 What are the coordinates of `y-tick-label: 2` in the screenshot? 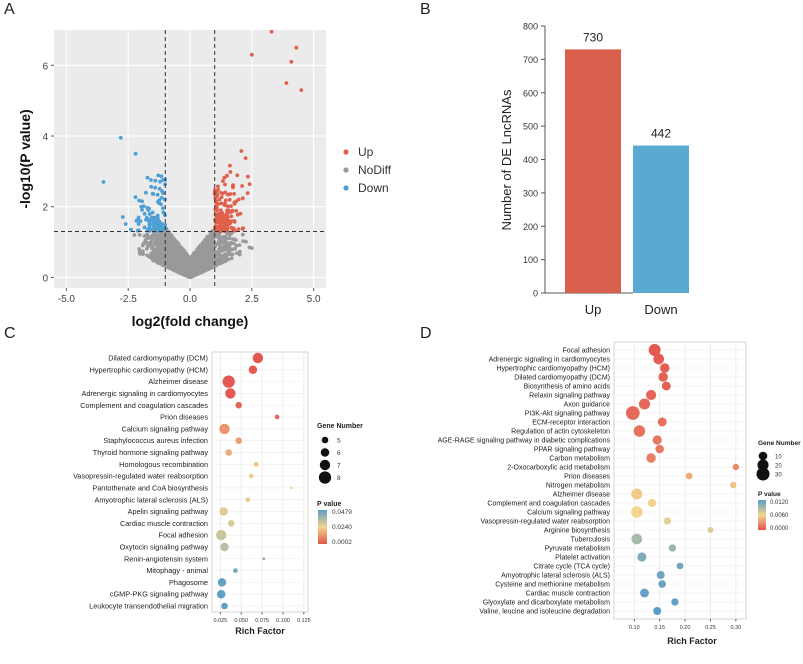 It's located at (45, 208).